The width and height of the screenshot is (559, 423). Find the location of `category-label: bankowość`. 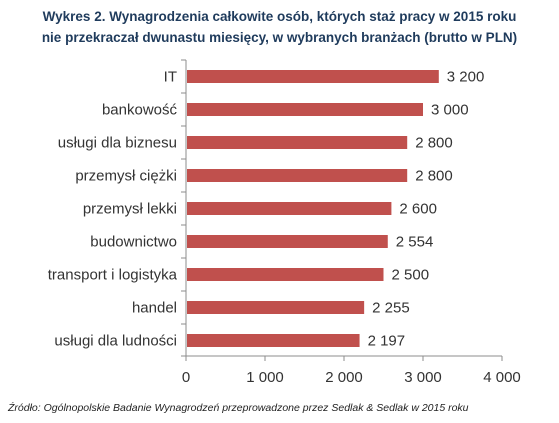

category-label: bankowość is located at coordinates (140, 110).